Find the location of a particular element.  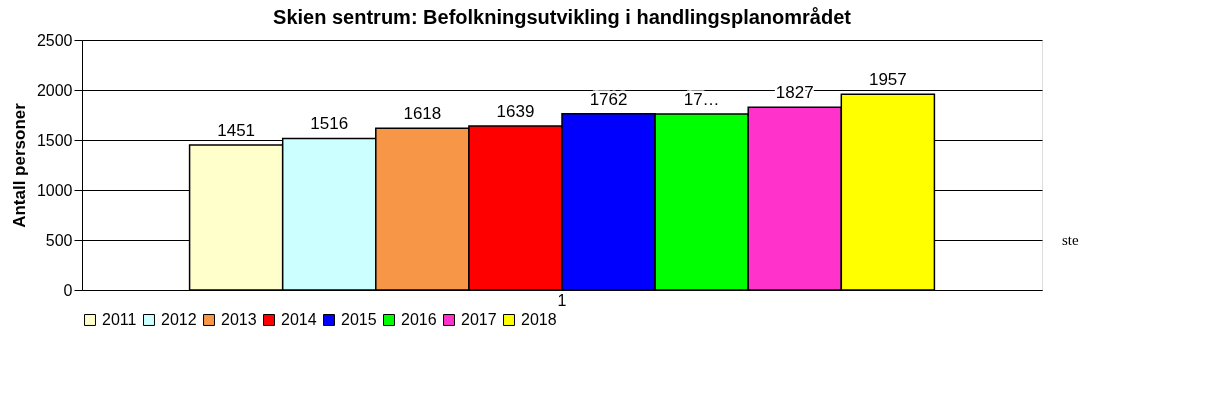

data-label: 1516 is located at coordinates (329, 124).